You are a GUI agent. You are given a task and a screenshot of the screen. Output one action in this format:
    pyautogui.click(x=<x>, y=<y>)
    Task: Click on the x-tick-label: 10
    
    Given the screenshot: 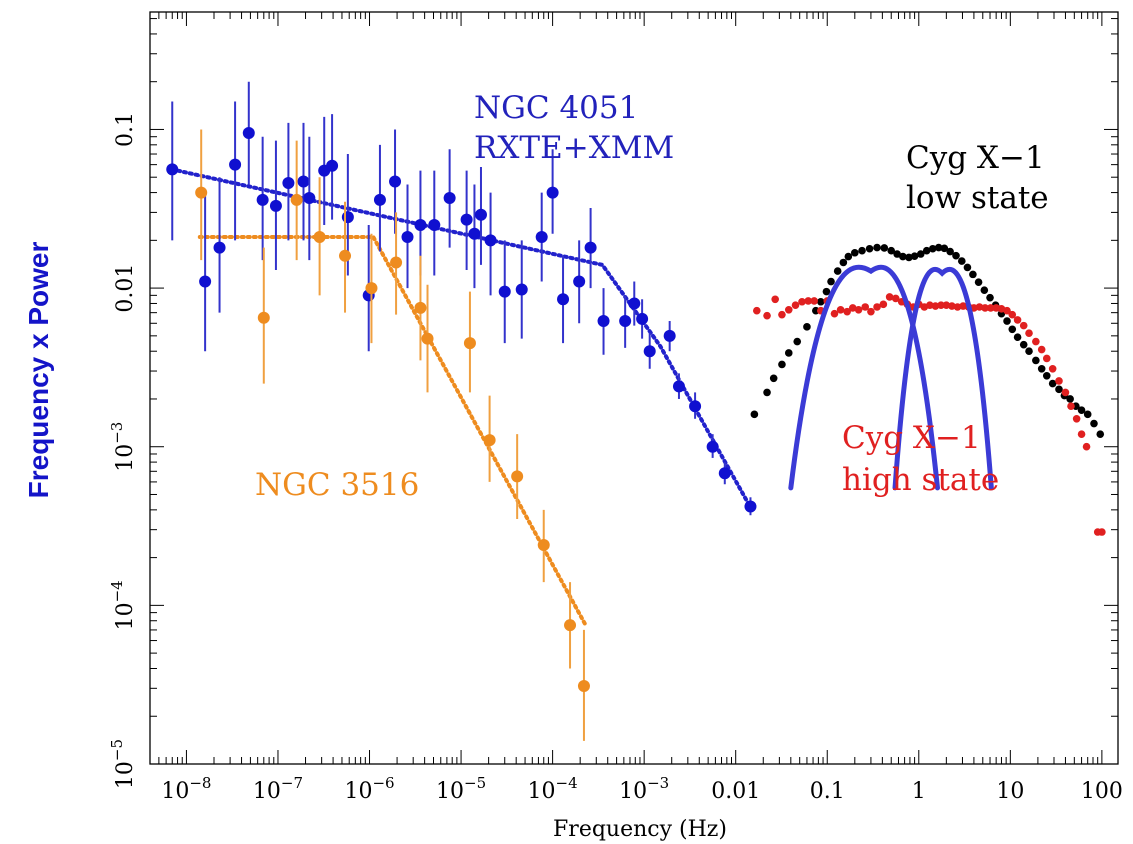 What is the action you would take?
    pyautogui.click(x=1010, y=791)
    